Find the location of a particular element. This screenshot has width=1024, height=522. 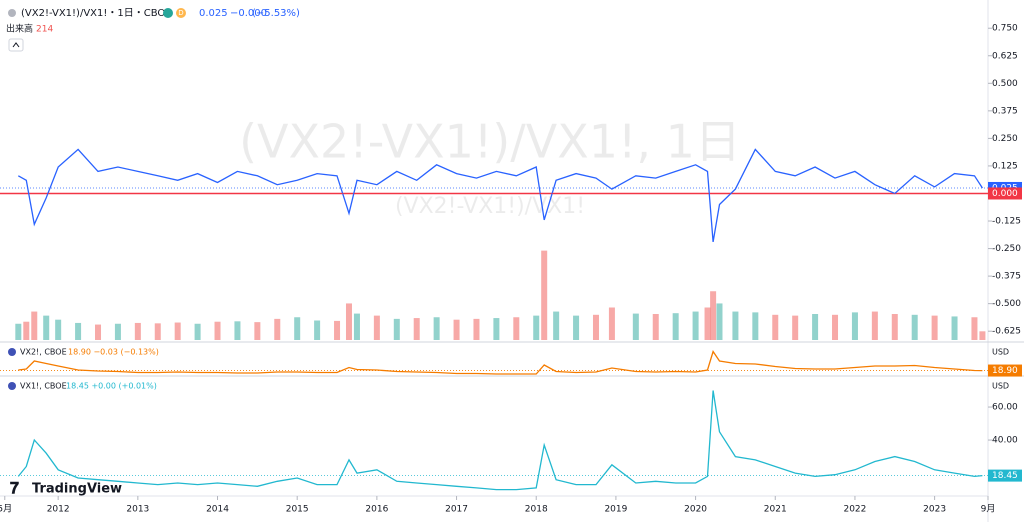

x-tick-label: 2017 is located at coordinates (456, 510).